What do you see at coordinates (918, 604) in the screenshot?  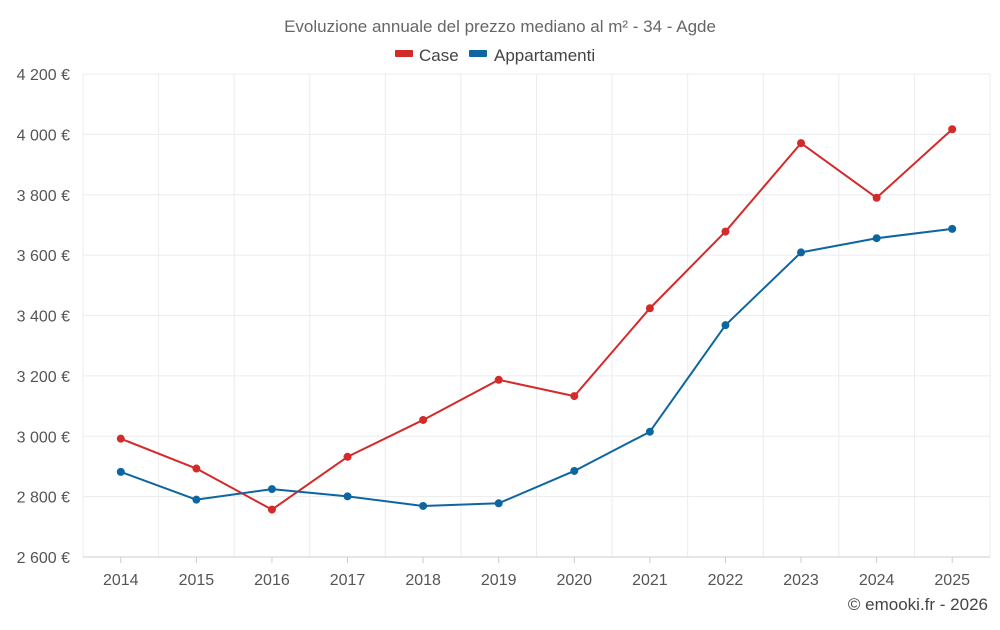 I see `chart-credit: © emooki.fr - 2026` at bounding box center [918, 604].